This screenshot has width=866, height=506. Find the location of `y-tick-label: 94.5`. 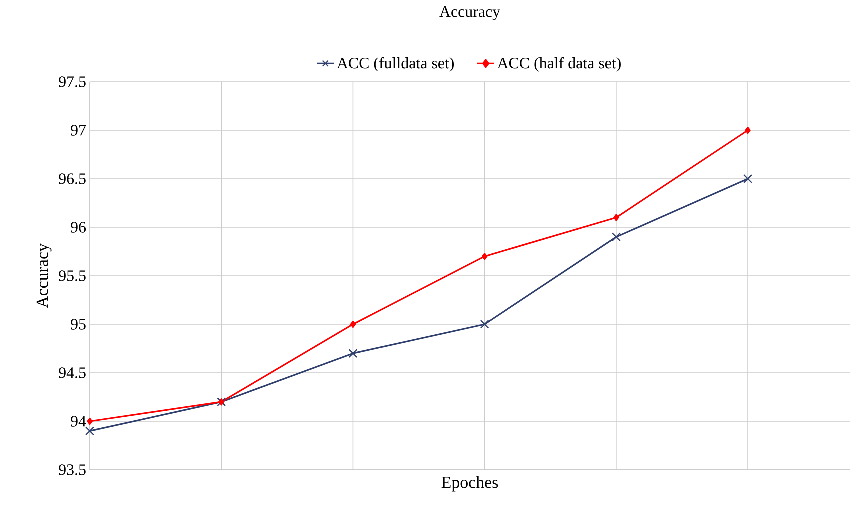

y-tick-label: 94.5 is located at coordinates (72, 373).